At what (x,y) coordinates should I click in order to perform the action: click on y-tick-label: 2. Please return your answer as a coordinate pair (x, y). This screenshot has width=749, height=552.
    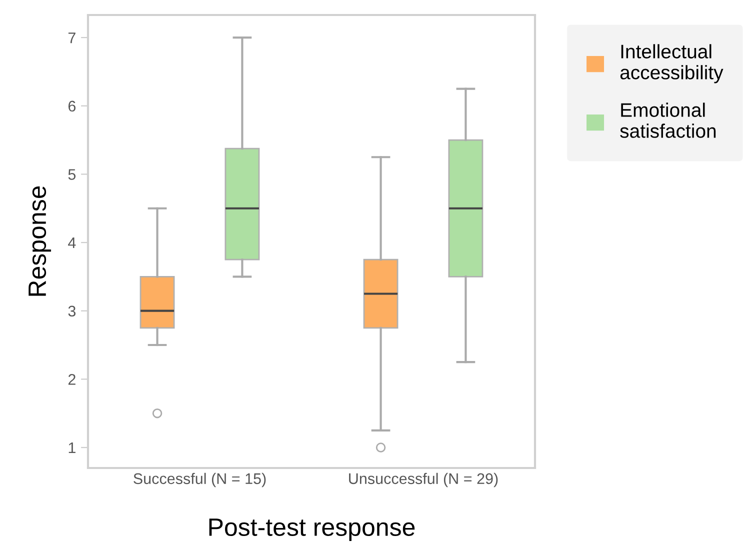
    Looking at the image, I should click on (72, 379).